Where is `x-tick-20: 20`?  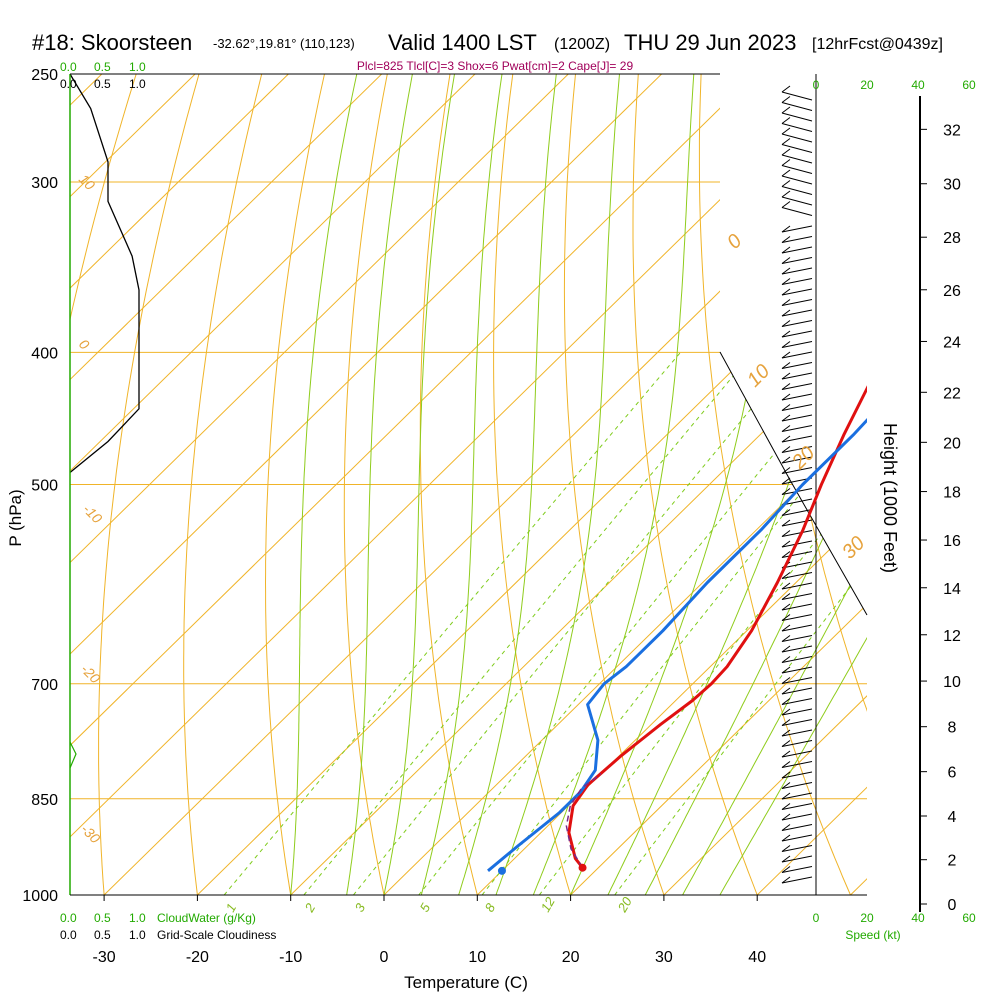
x-tick-20: 20 is located at coordinates (571, 957).